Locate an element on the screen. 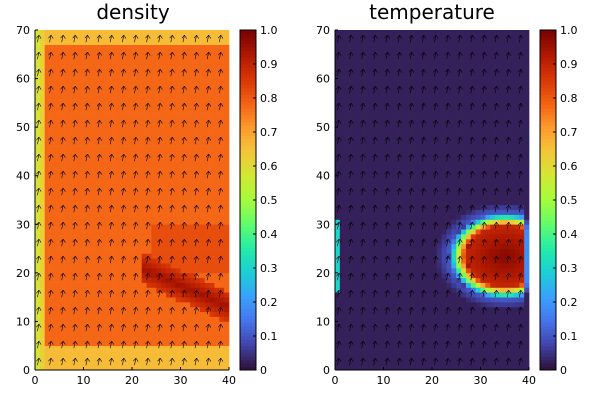 Image resolution: width=600 pixels, height=400 pixels. density-colorbar: 00.10.20.30.40.50.60.70.80.91.0 is located at coordinates (258, 200).